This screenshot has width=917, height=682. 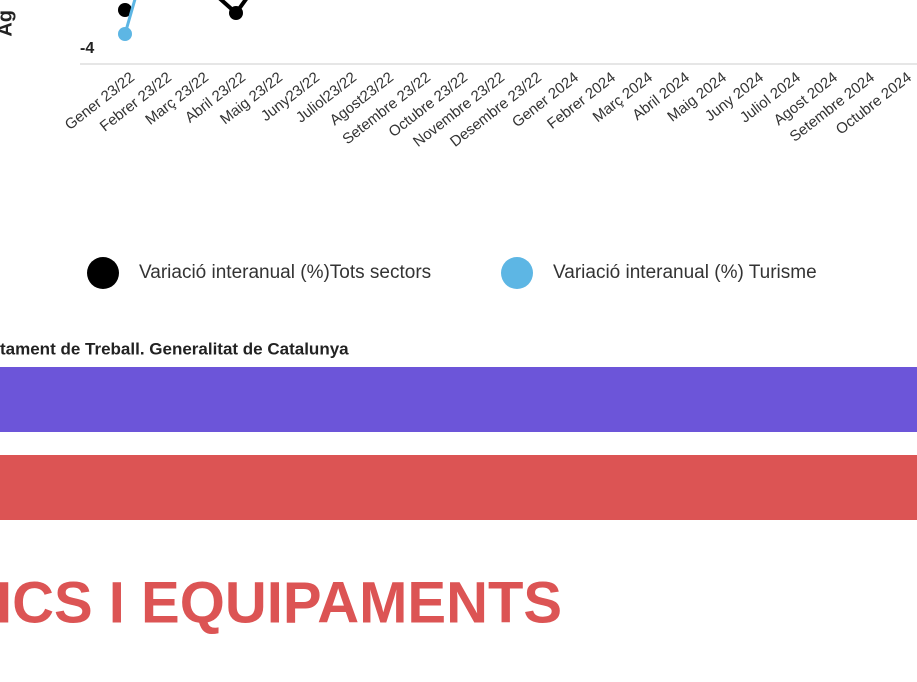 I want to click on series-line, so click(x=130, y=17).